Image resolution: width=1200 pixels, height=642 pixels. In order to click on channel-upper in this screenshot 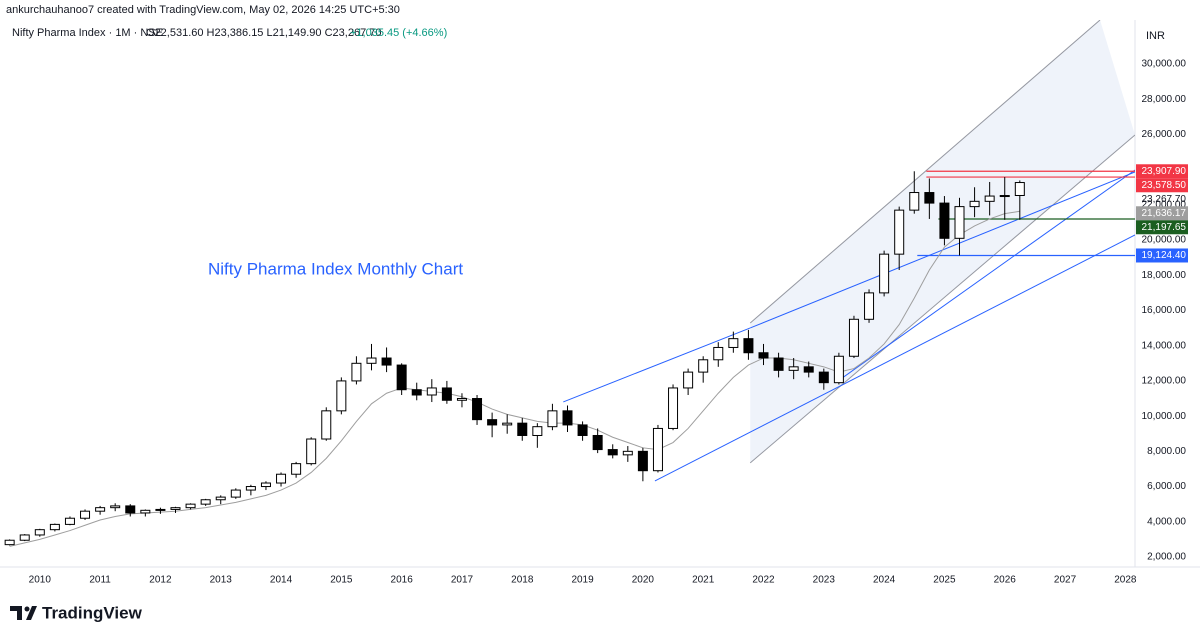, I will do `click(925, 172)`.